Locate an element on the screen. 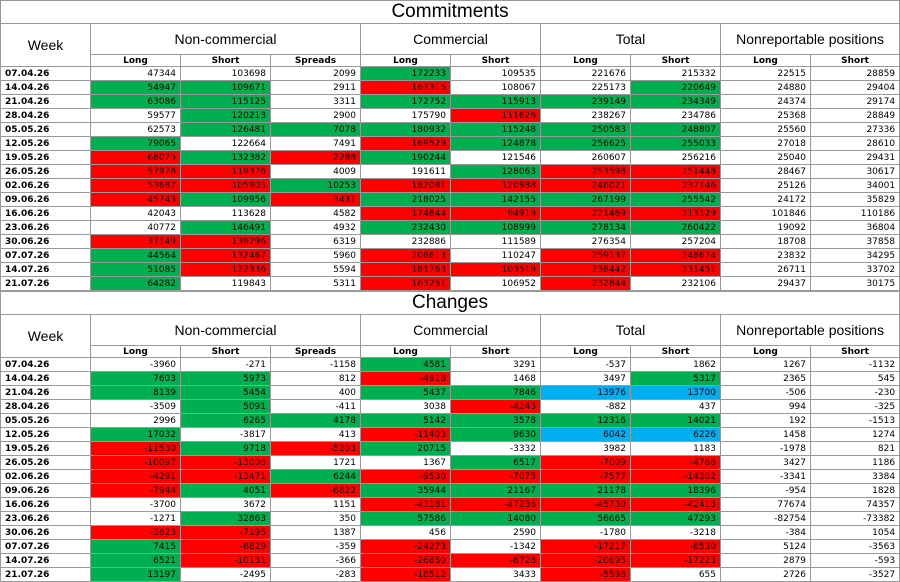 The height and width of the screenshot is (582, 900). value-cell: 812 is located at coordinates (315, 378).